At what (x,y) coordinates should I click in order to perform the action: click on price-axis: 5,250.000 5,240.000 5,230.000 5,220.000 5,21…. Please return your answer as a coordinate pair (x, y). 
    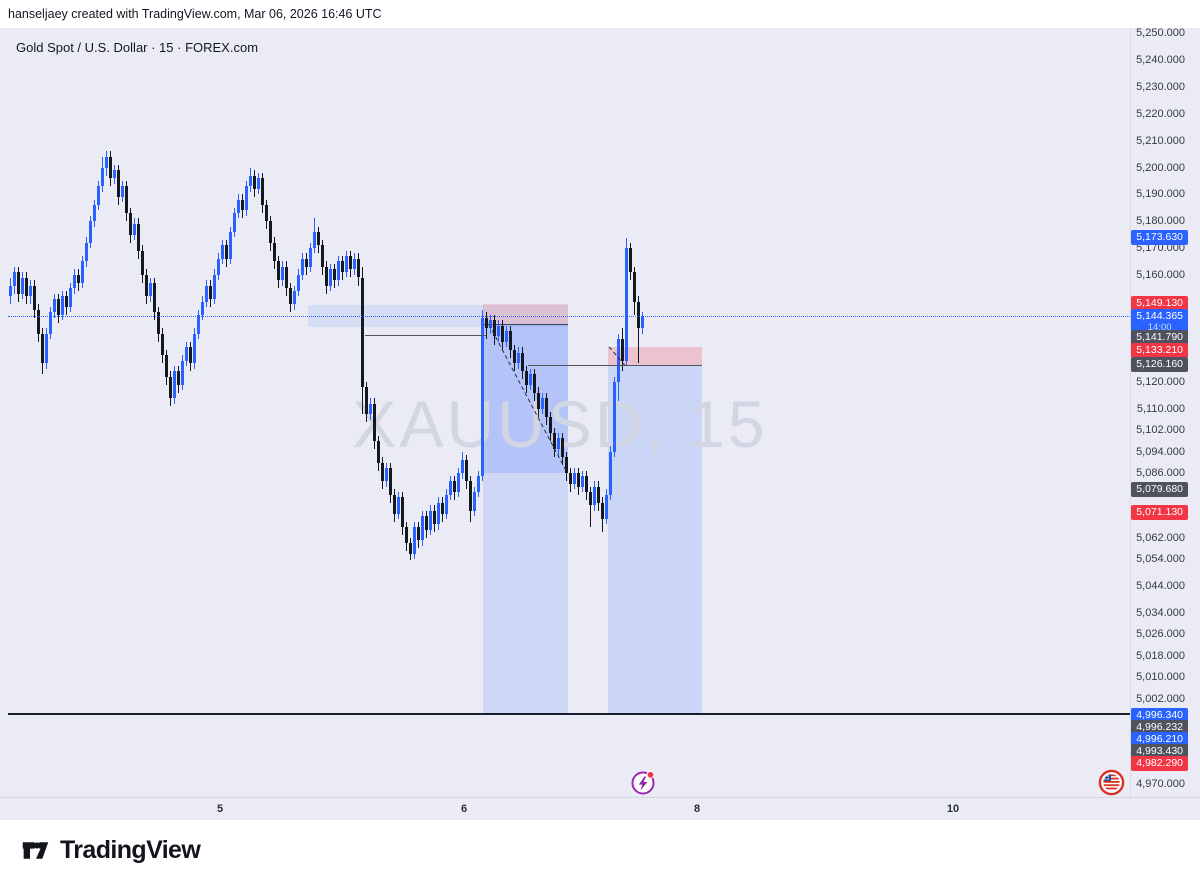
    Looking at the image, I should click on (1161, 412).